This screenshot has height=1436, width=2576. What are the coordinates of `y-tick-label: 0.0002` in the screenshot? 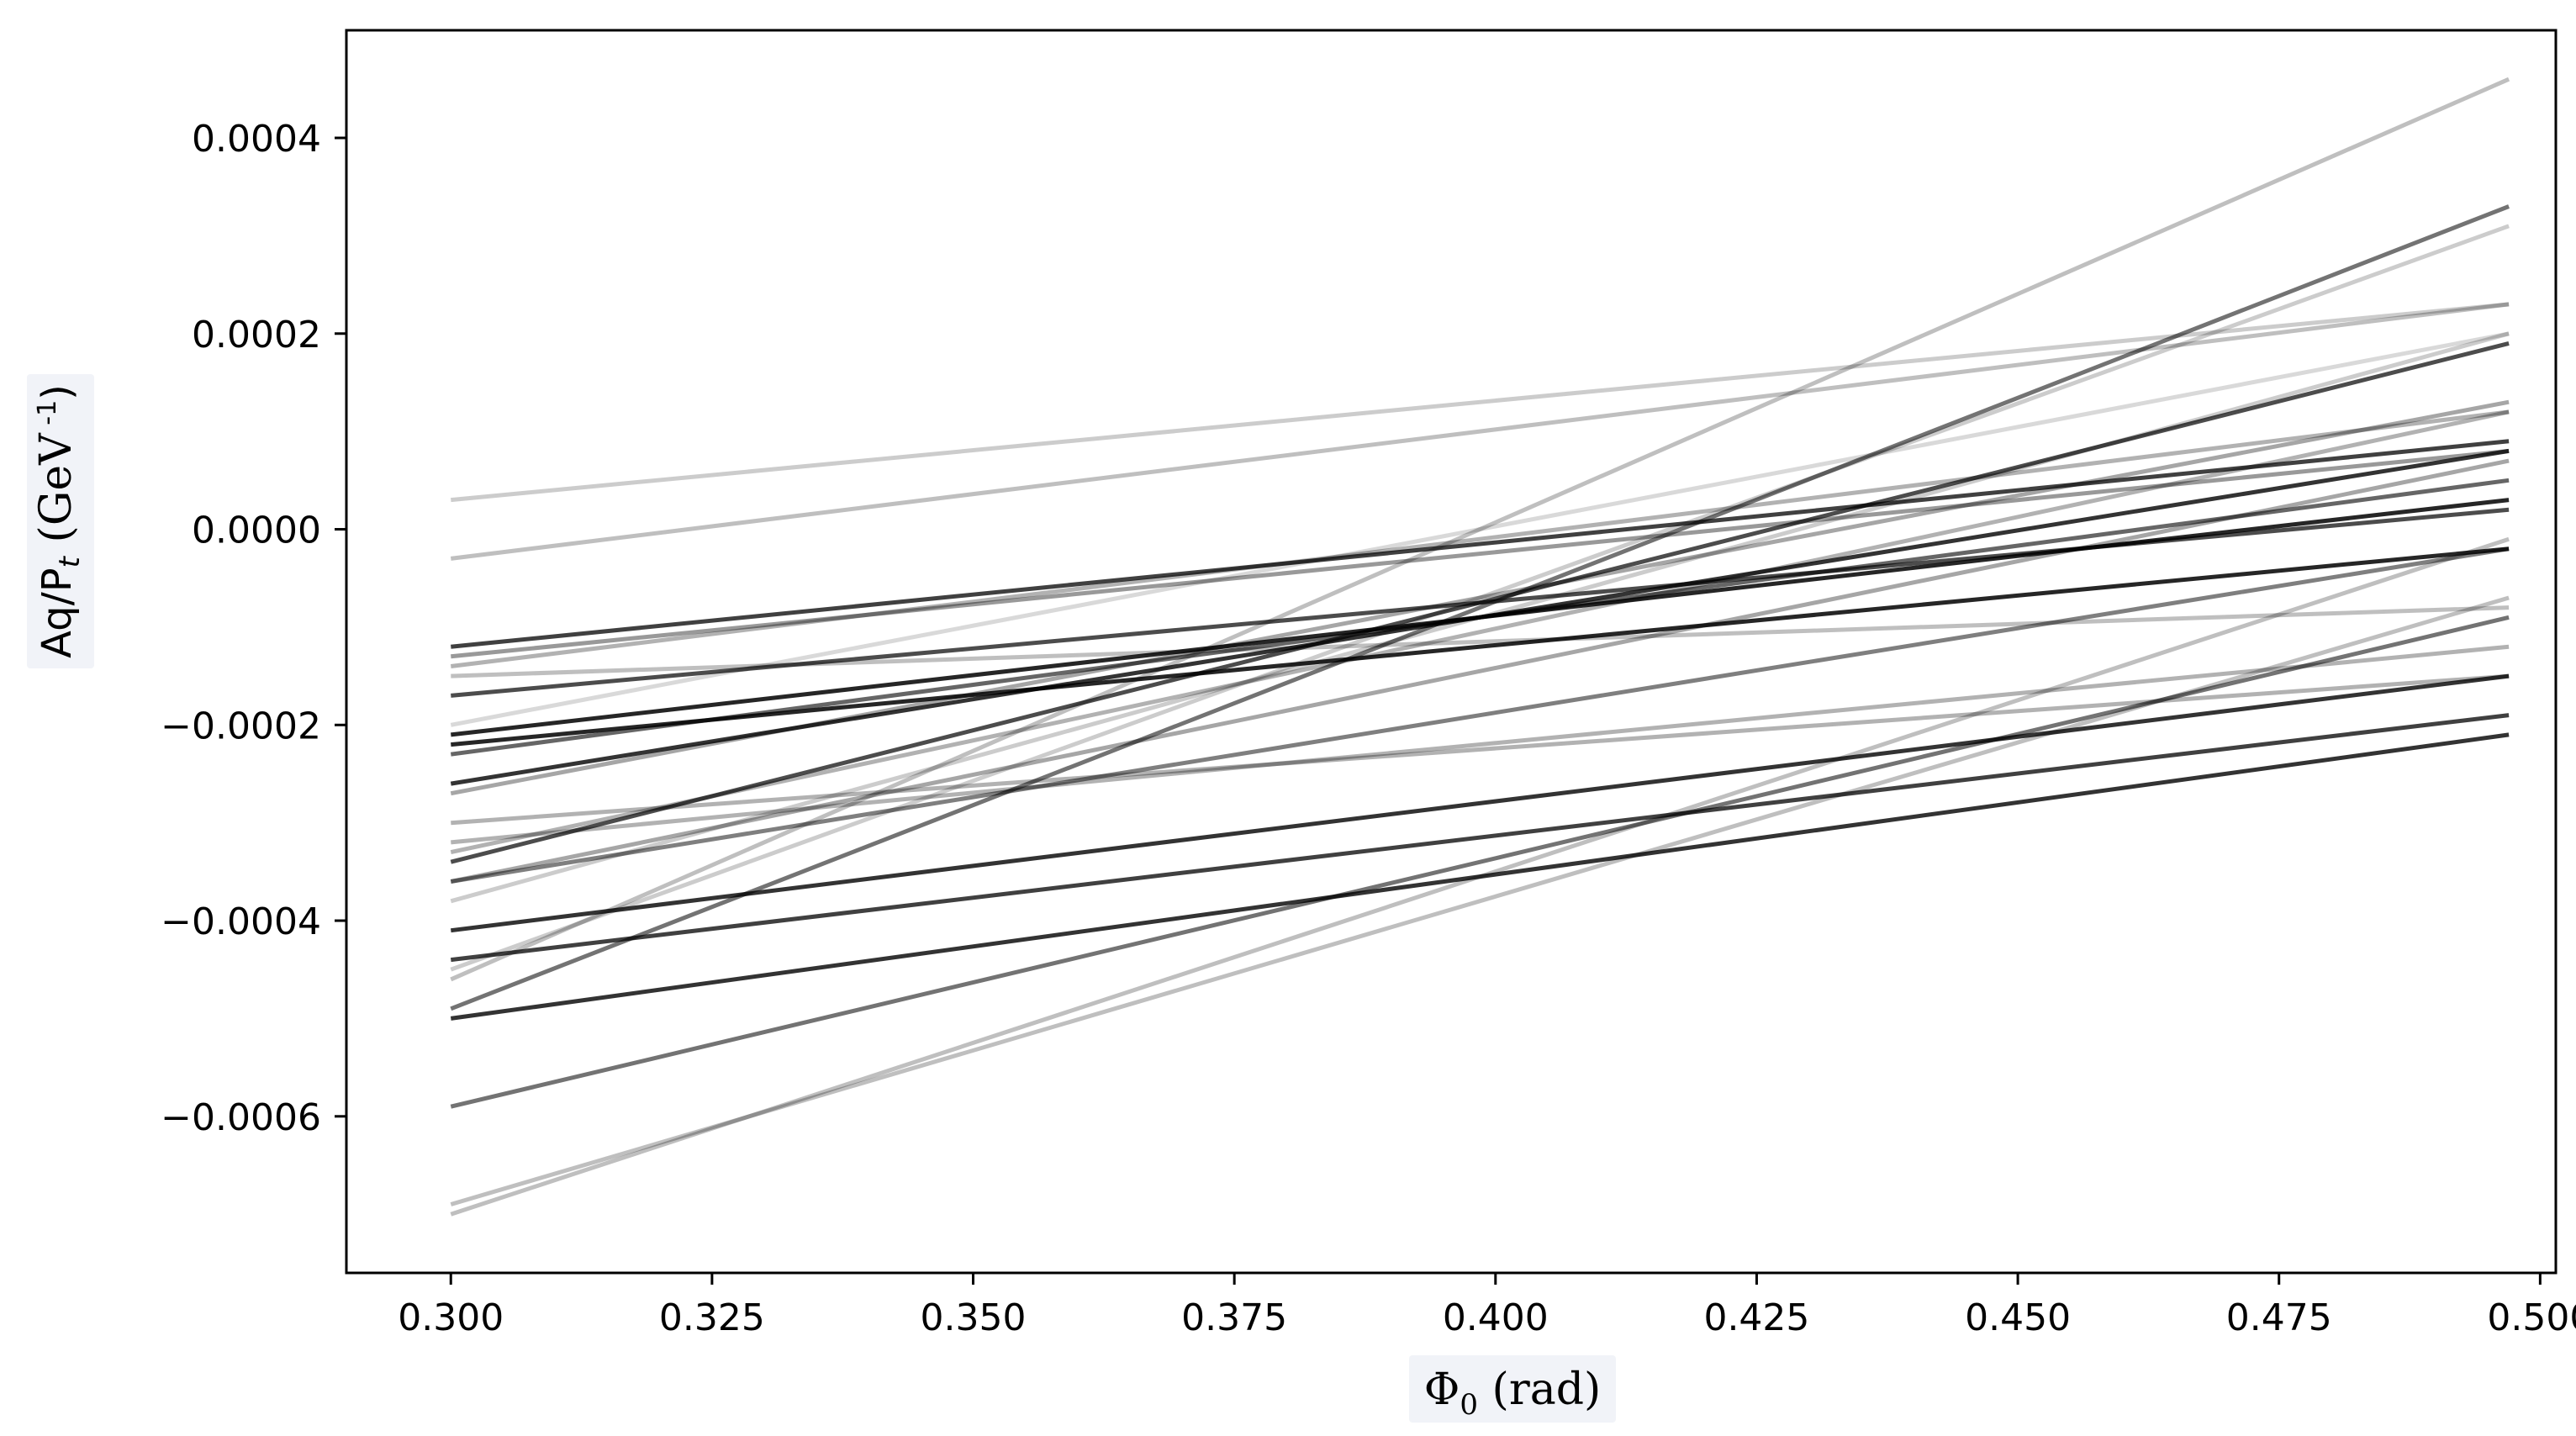 It's located at (256, 335).